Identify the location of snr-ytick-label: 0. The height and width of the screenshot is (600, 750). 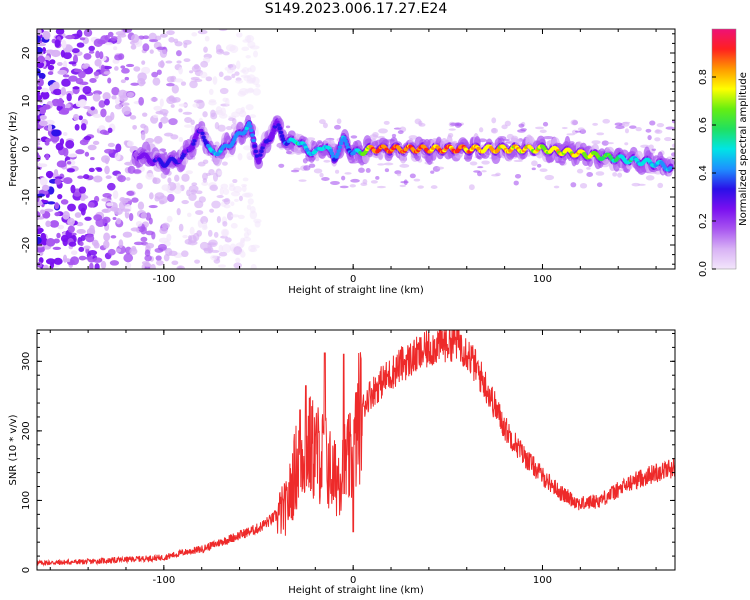
(26, 570).